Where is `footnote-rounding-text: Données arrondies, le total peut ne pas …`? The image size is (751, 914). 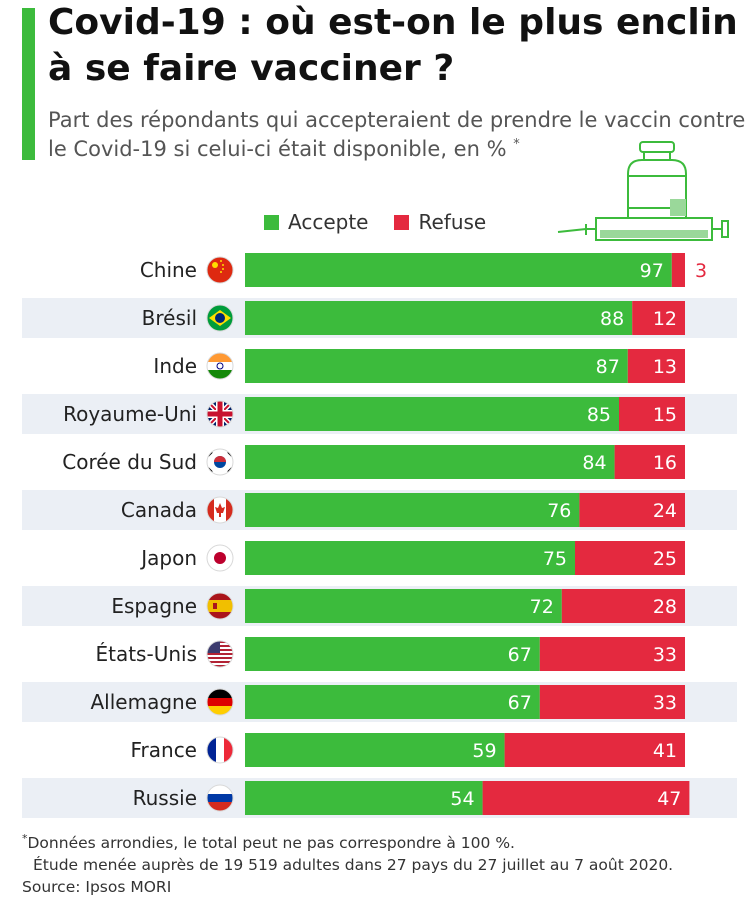
footnote-rounding-text: Données arrondies, le total peut ne pas … is located at coordinates (271, 843).